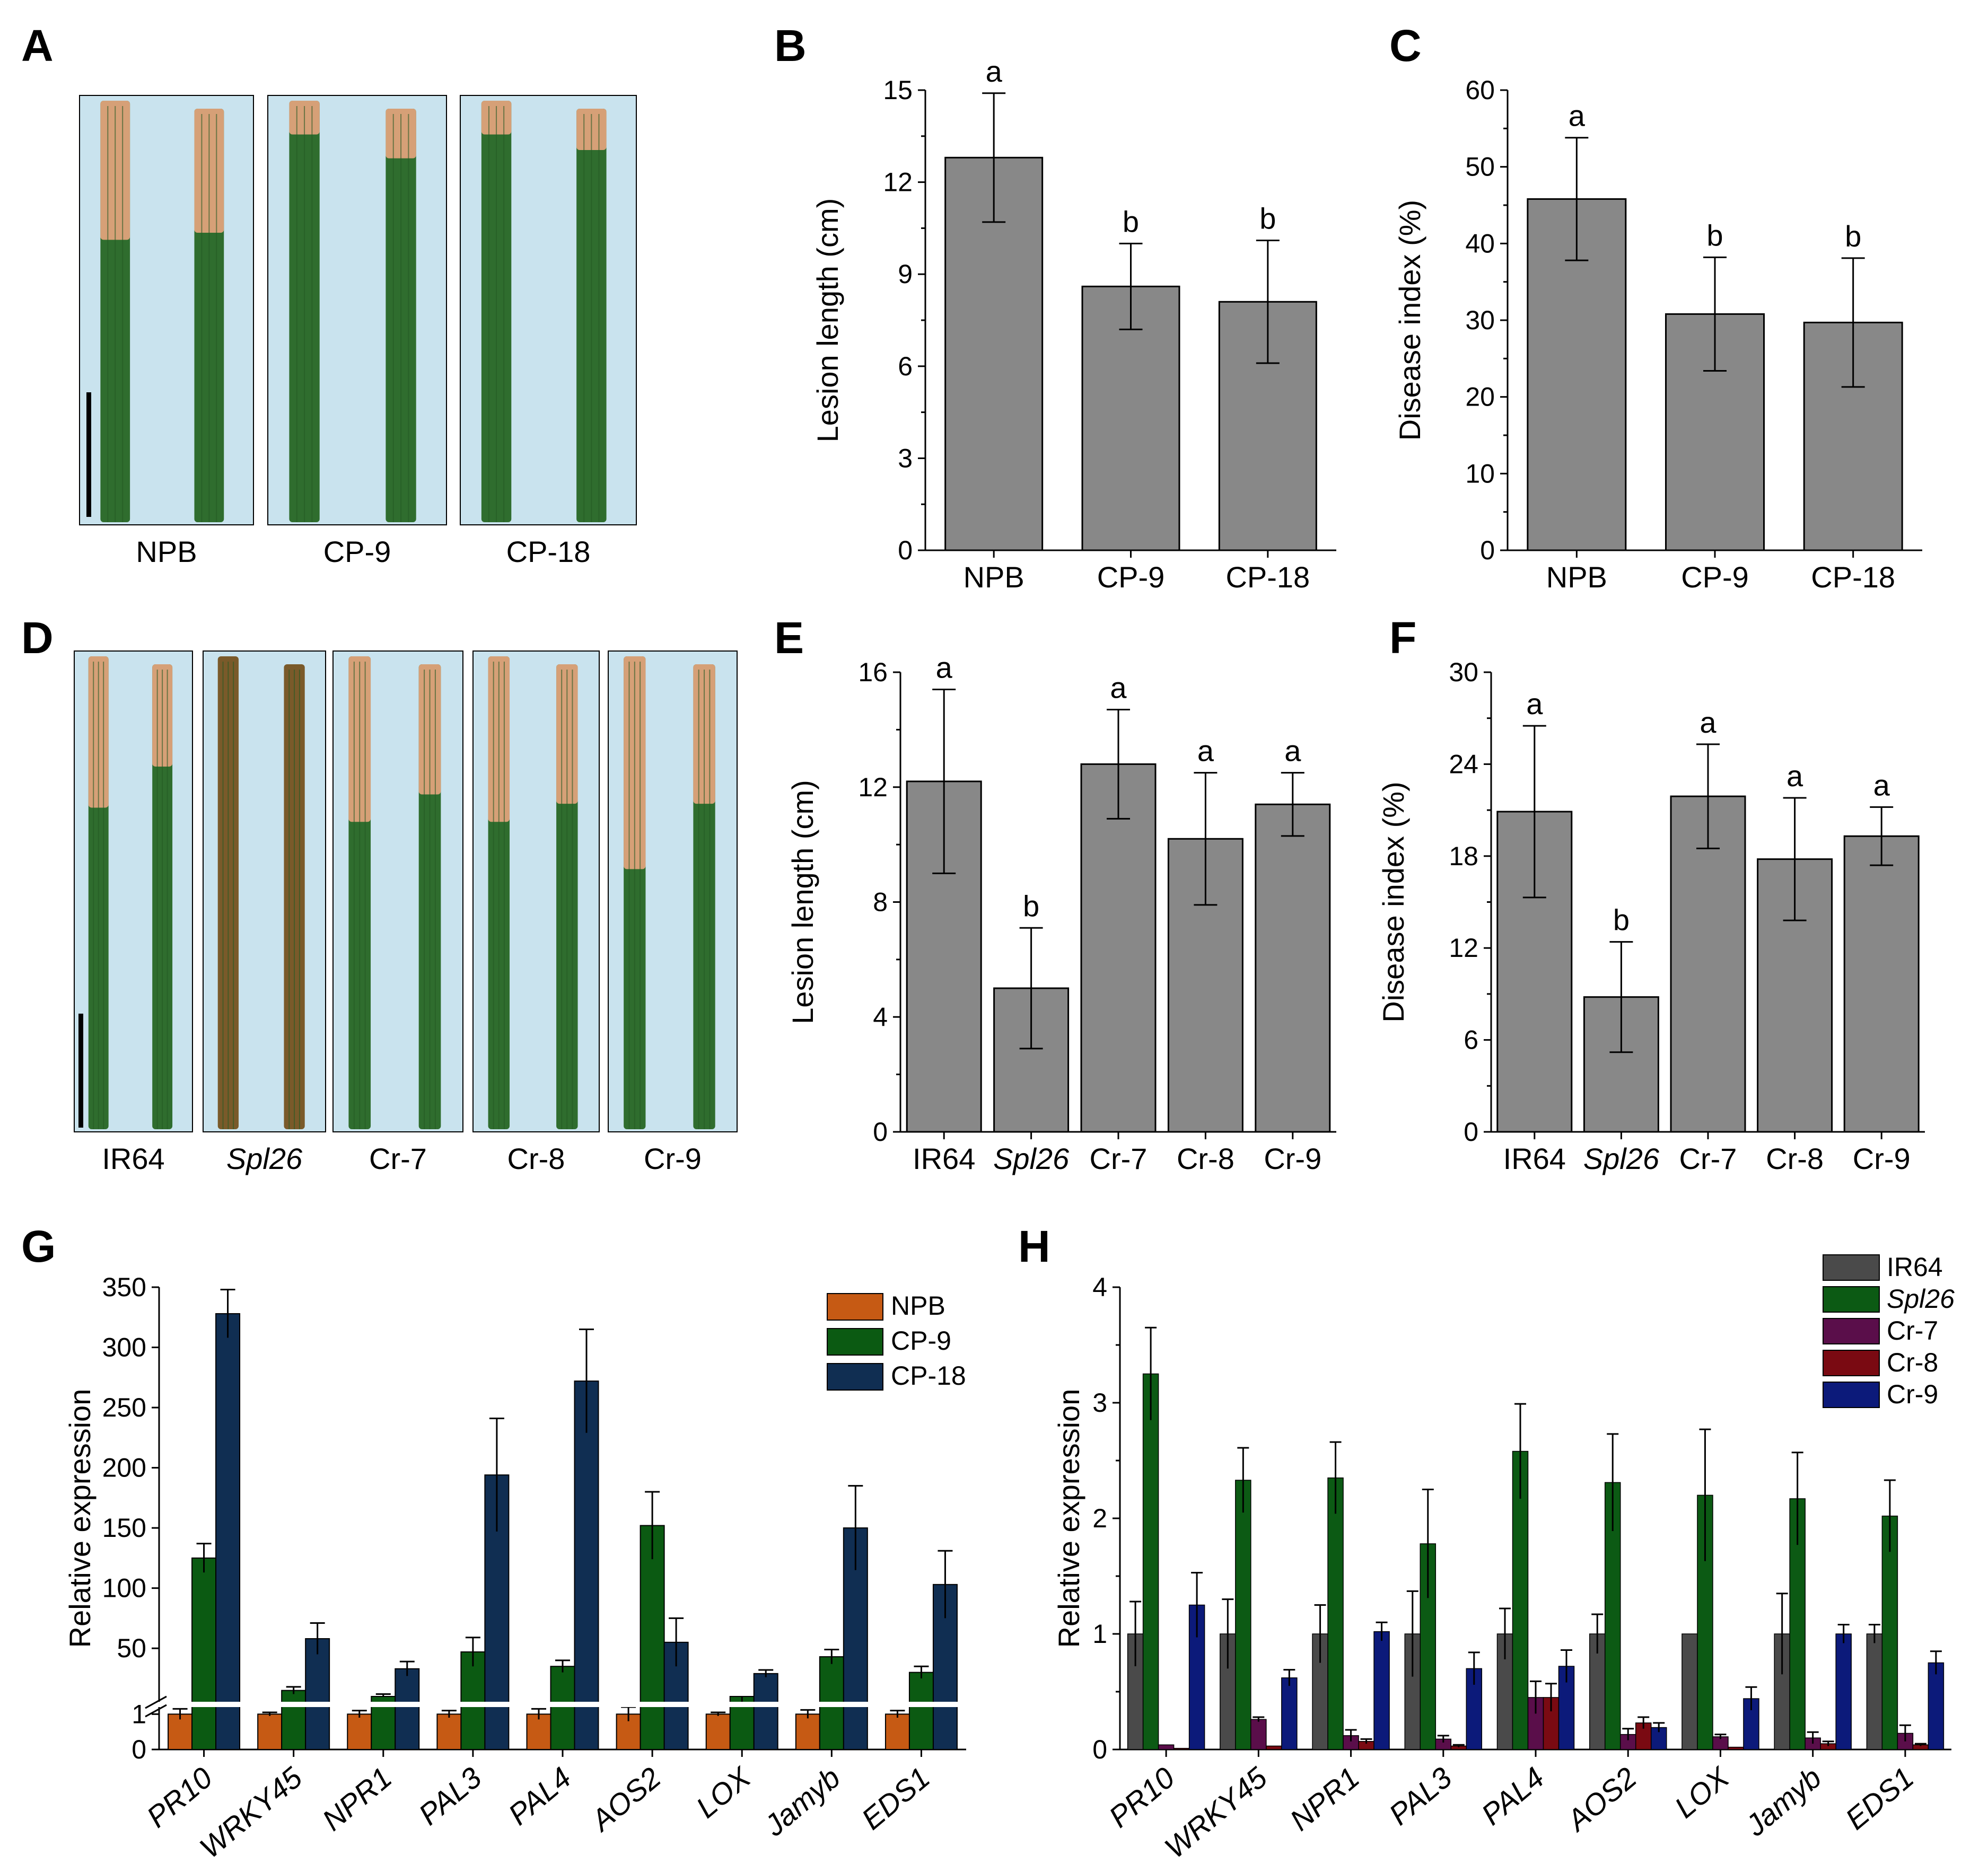  What do you see at coordinates (1913, 1394) in the screenshot?
I see `legend-label: Cr-9` at bounding box center [1913, 1394].